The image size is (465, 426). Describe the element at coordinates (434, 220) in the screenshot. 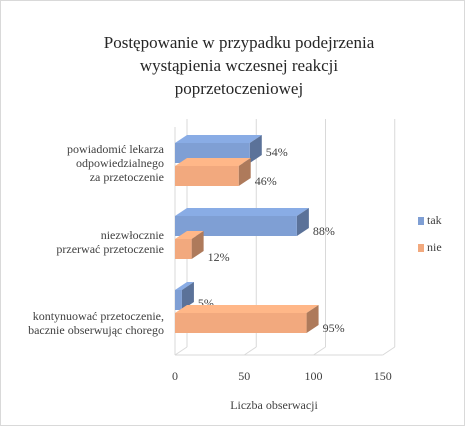

I see `legend-label: tak` at that location.